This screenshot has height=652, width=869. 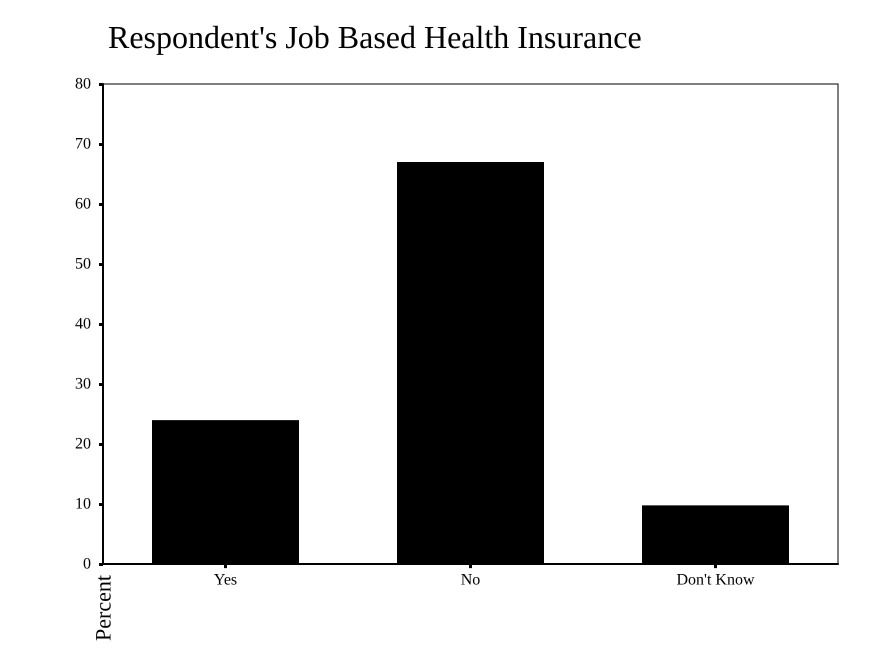 I want to click on y-tick-label: 20, so click(x=83, y=444).